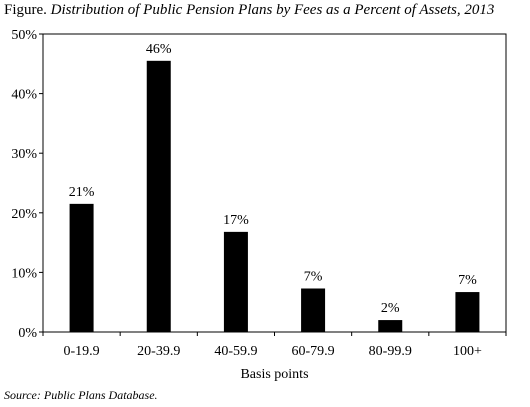 This screenshot has height=407, width=530. I want to click on bar-60-79.9, so click(313, 310).